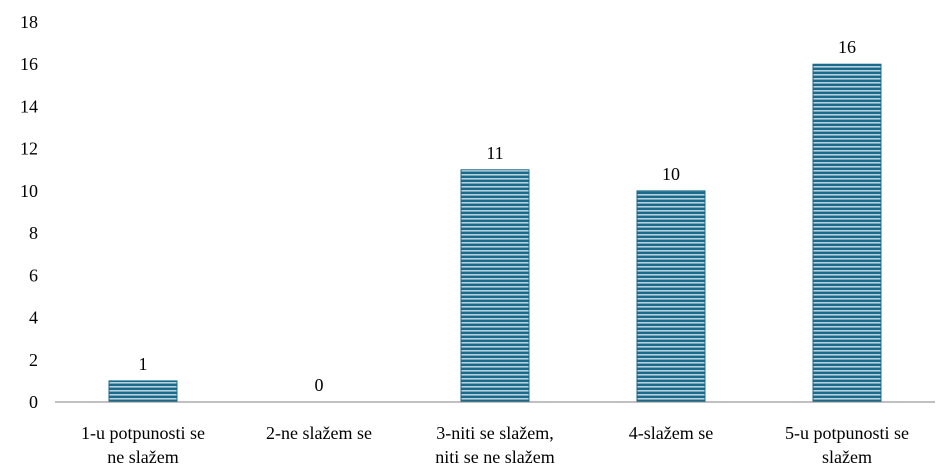 The width and height of the screenshot is (938, 468). Describe the element at coordinates (319, 433) in the screenshot. I see `x-category-label: 2-ne slažem se` at that location.